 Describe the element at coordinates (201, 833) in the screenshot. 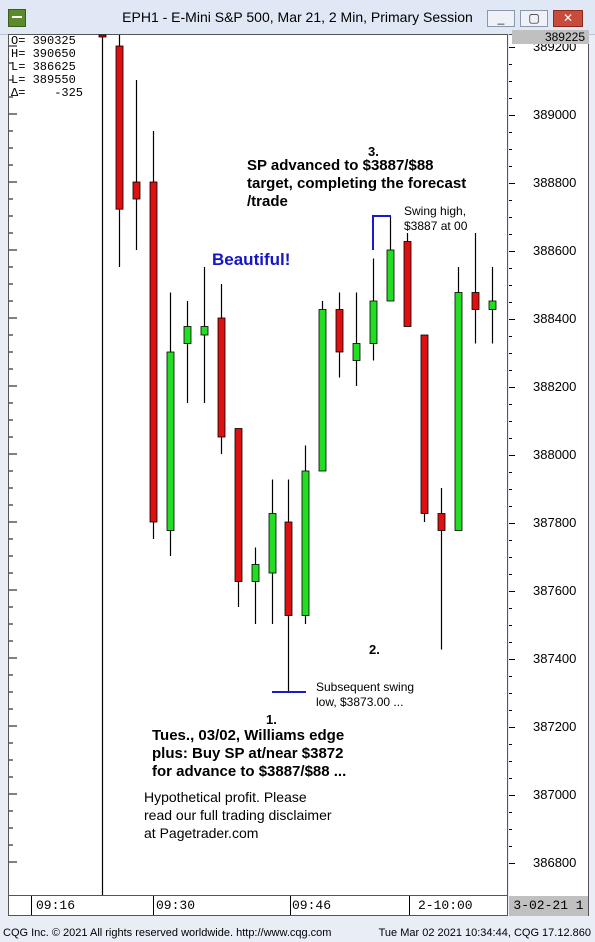

I see `disclaimer-line-3: at Pagetrader.com` at that location.